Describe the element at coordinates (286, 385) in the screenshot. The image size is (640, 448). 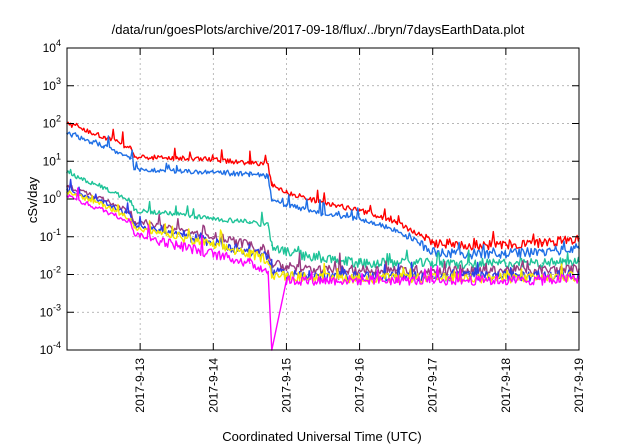
I see `x-tick-label: 2017-9-15` at that location.